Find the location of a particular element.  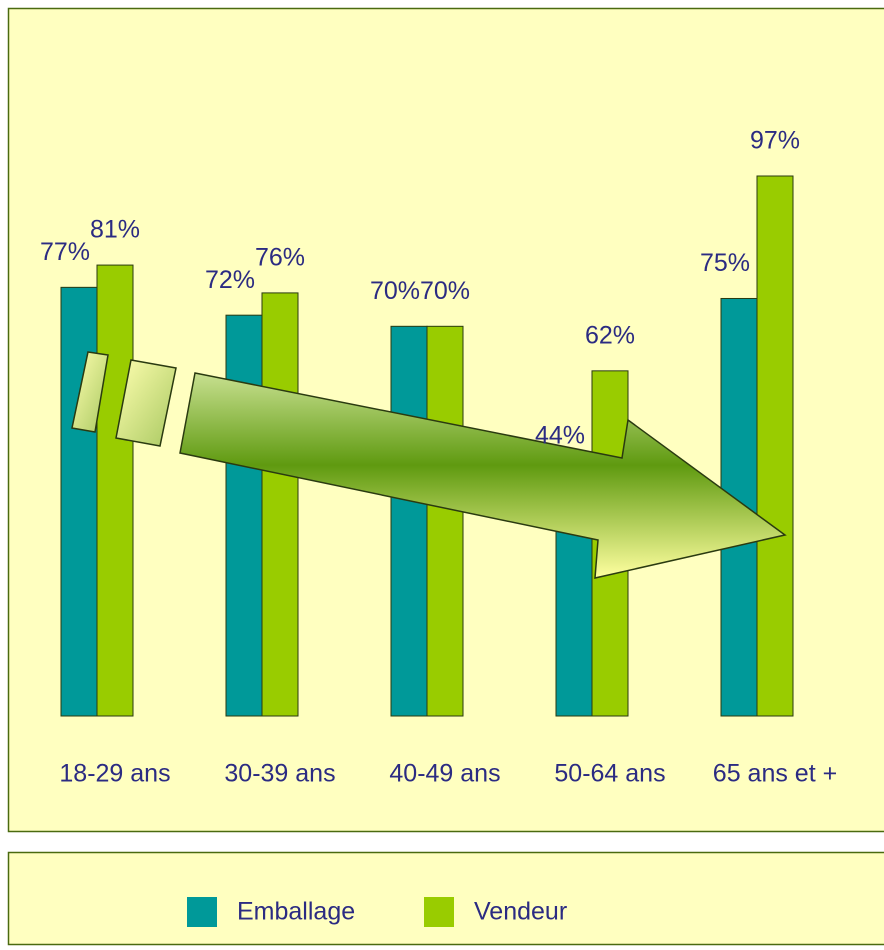

x-tick-label: 30-39 ans is located at coordinates (279, 774).